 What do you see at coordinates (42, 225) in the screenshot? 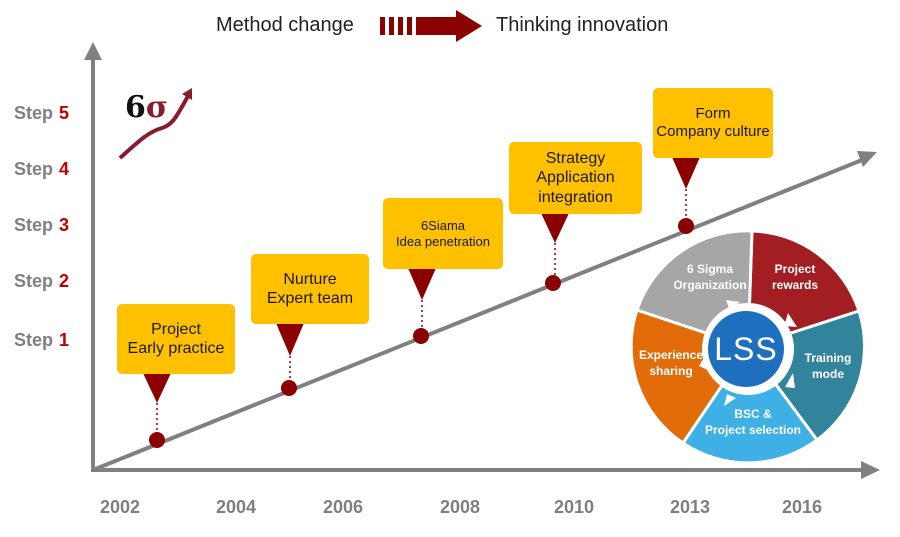
I see `step-label-3: Step 3` at bounding box center [42, 225].